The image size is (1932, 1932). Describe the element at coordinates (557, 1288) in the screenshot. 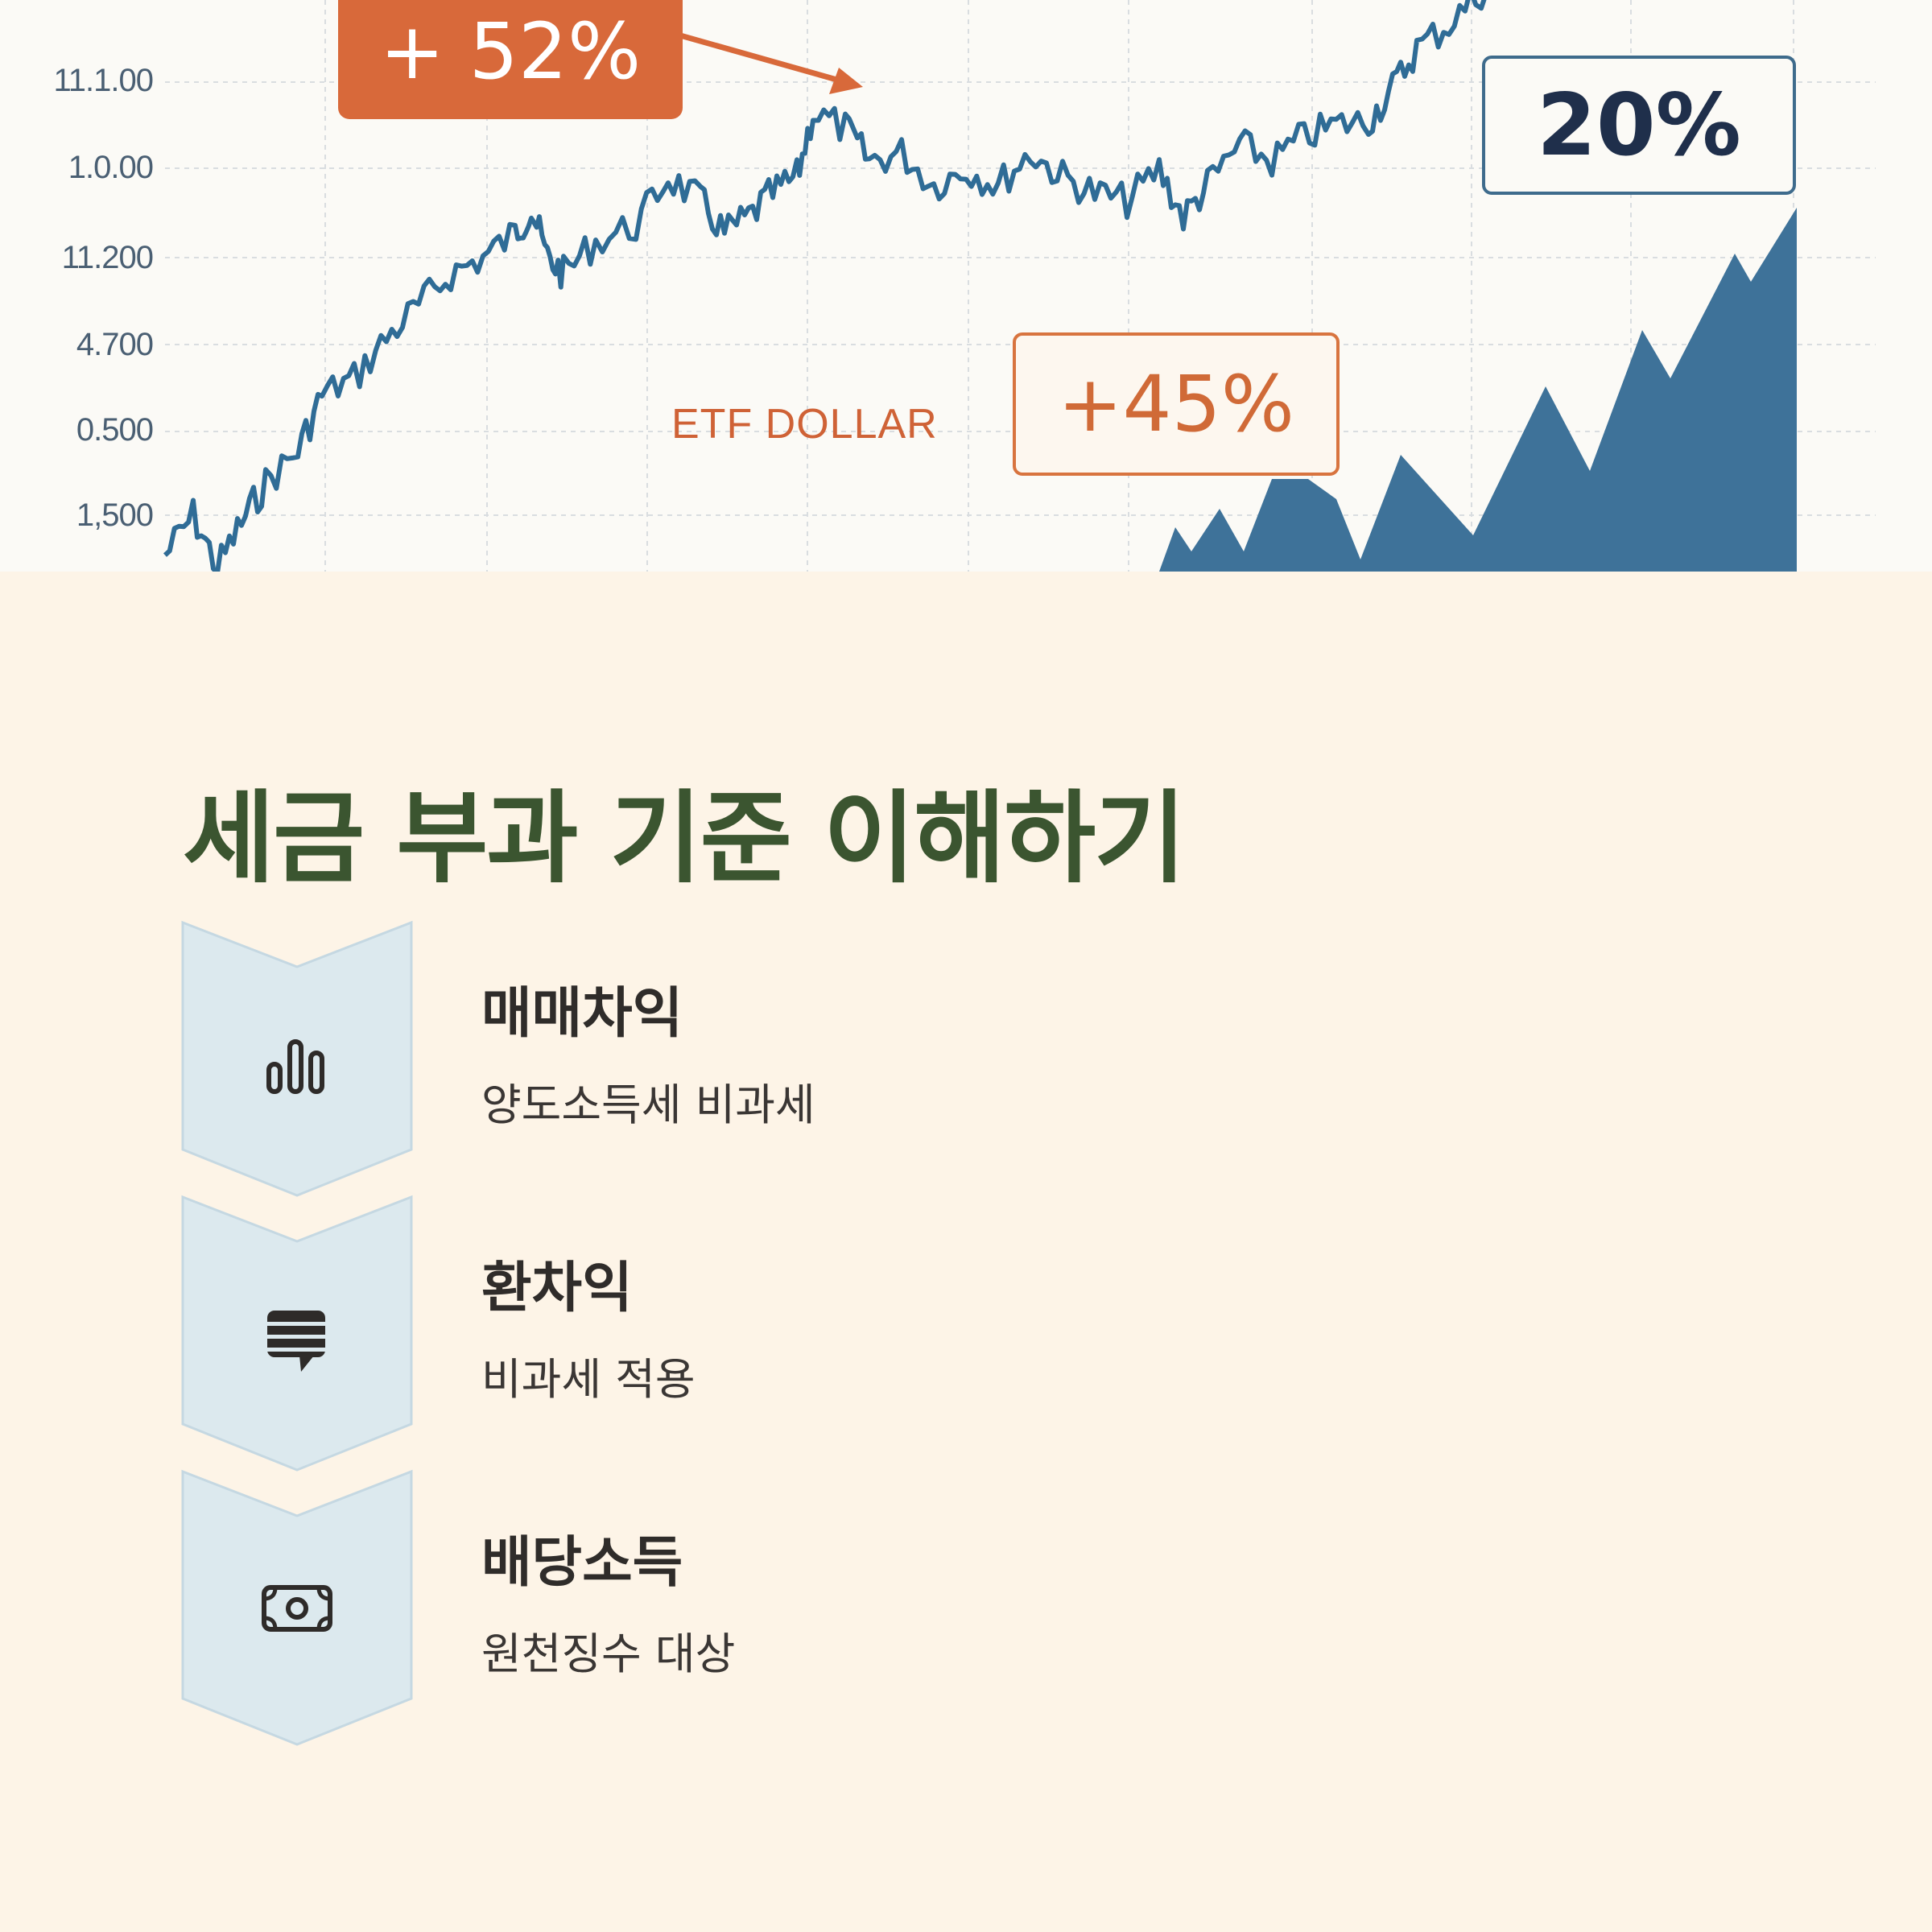

I see `item-title: 환차익` at that location.